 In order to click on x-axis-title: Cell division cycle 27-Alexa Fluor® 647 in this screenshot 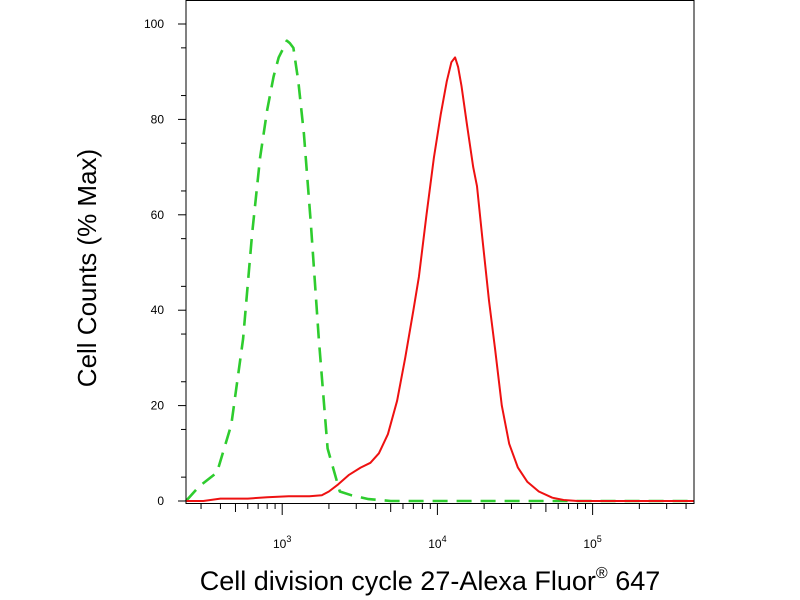, I will do `click(430, 580)`.